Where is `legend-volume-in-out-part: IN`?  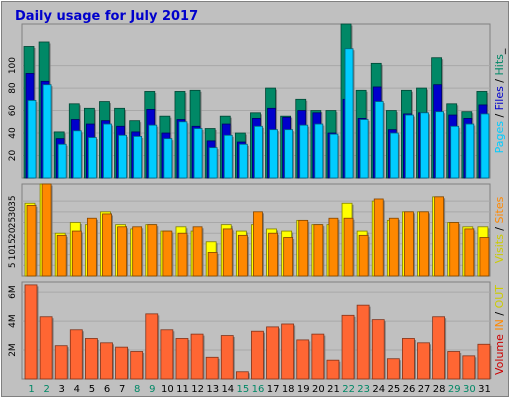
legend-volume-in-out-part: IN is located at coordinates (499, 326).